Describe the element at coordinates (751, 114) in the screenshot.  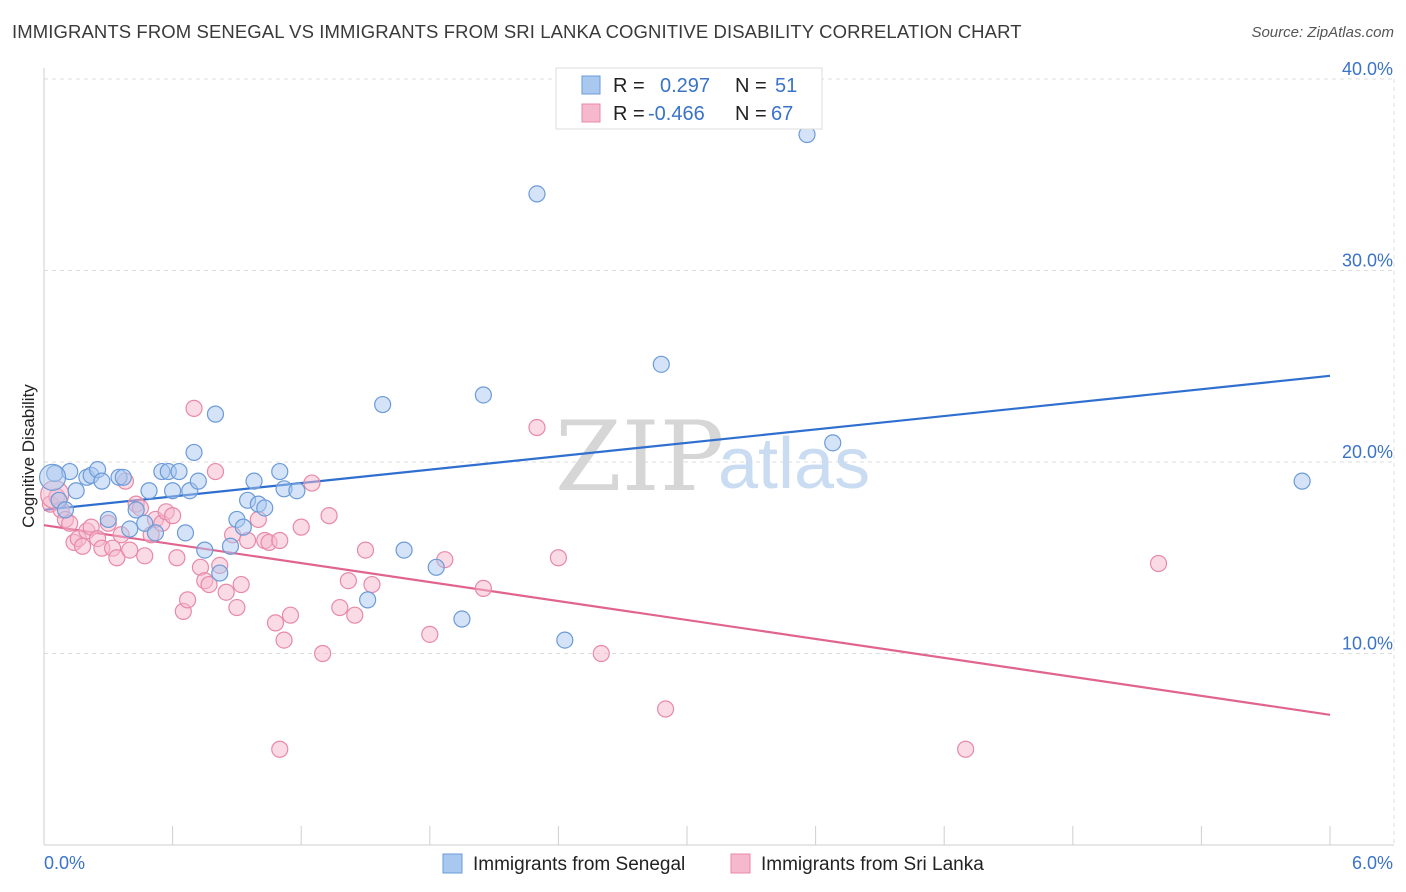
I see `legend-n-label-srilanka: N =` at that location.